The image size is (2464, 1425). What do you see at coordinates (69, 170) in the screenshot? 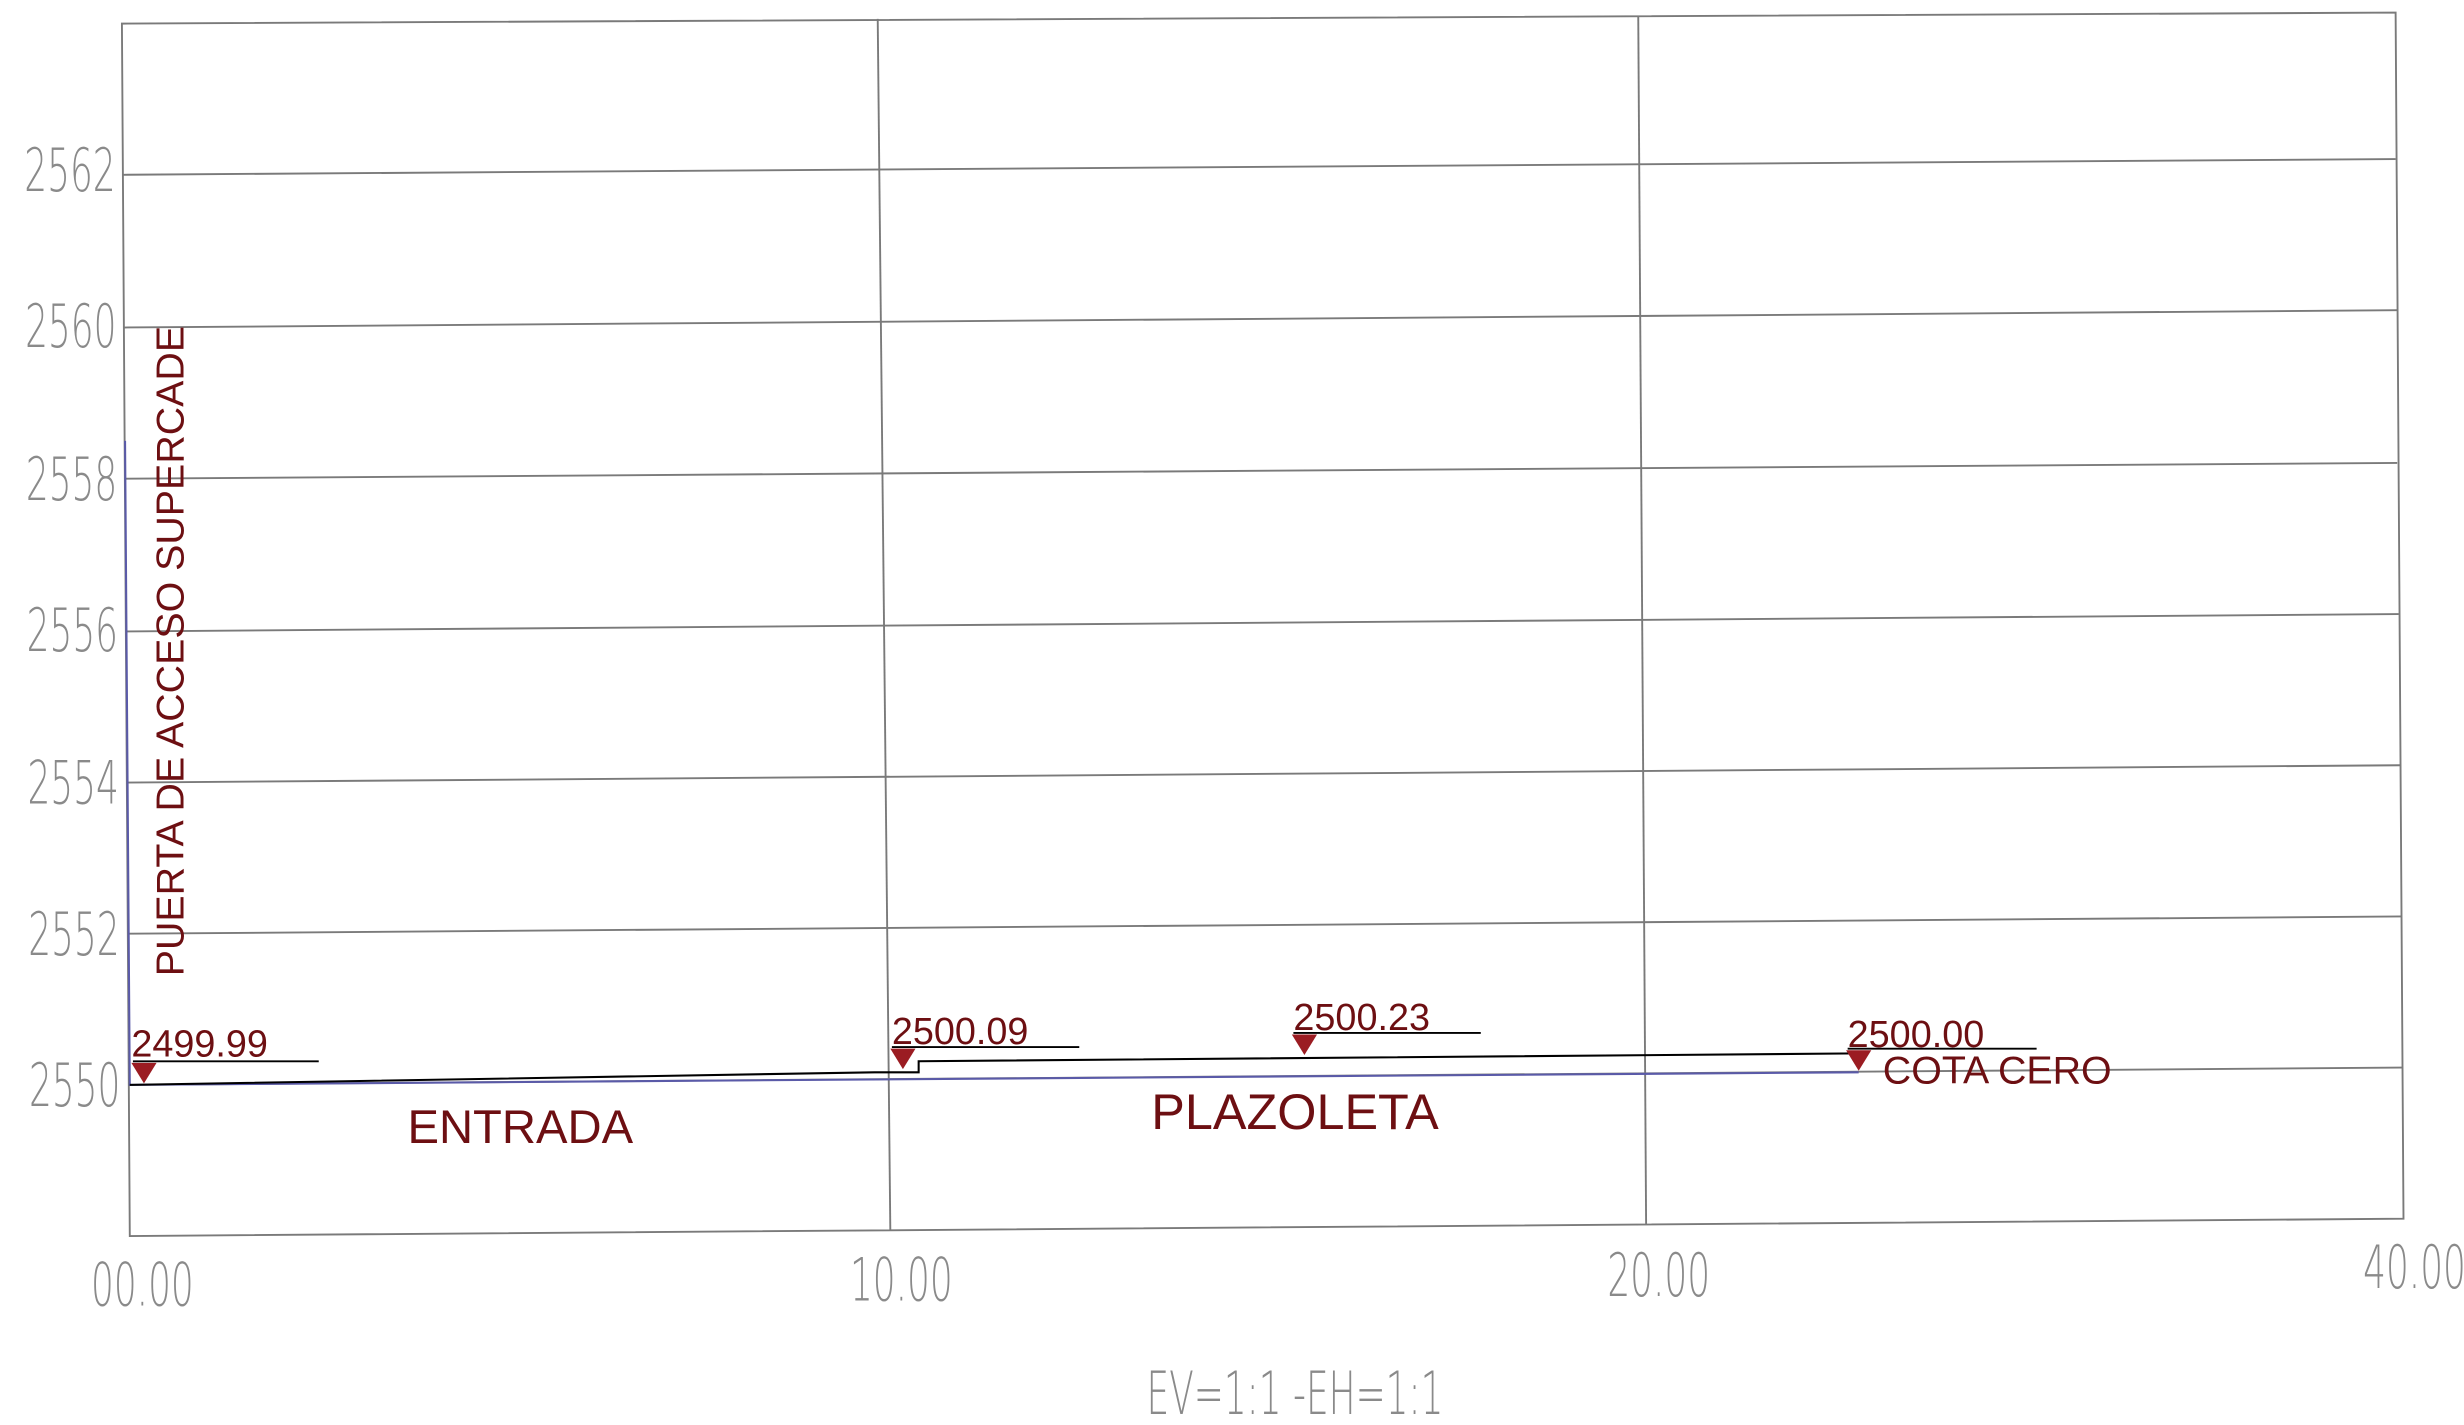
I see `y-axis-label: 2562` at bounding box center [69, 170].